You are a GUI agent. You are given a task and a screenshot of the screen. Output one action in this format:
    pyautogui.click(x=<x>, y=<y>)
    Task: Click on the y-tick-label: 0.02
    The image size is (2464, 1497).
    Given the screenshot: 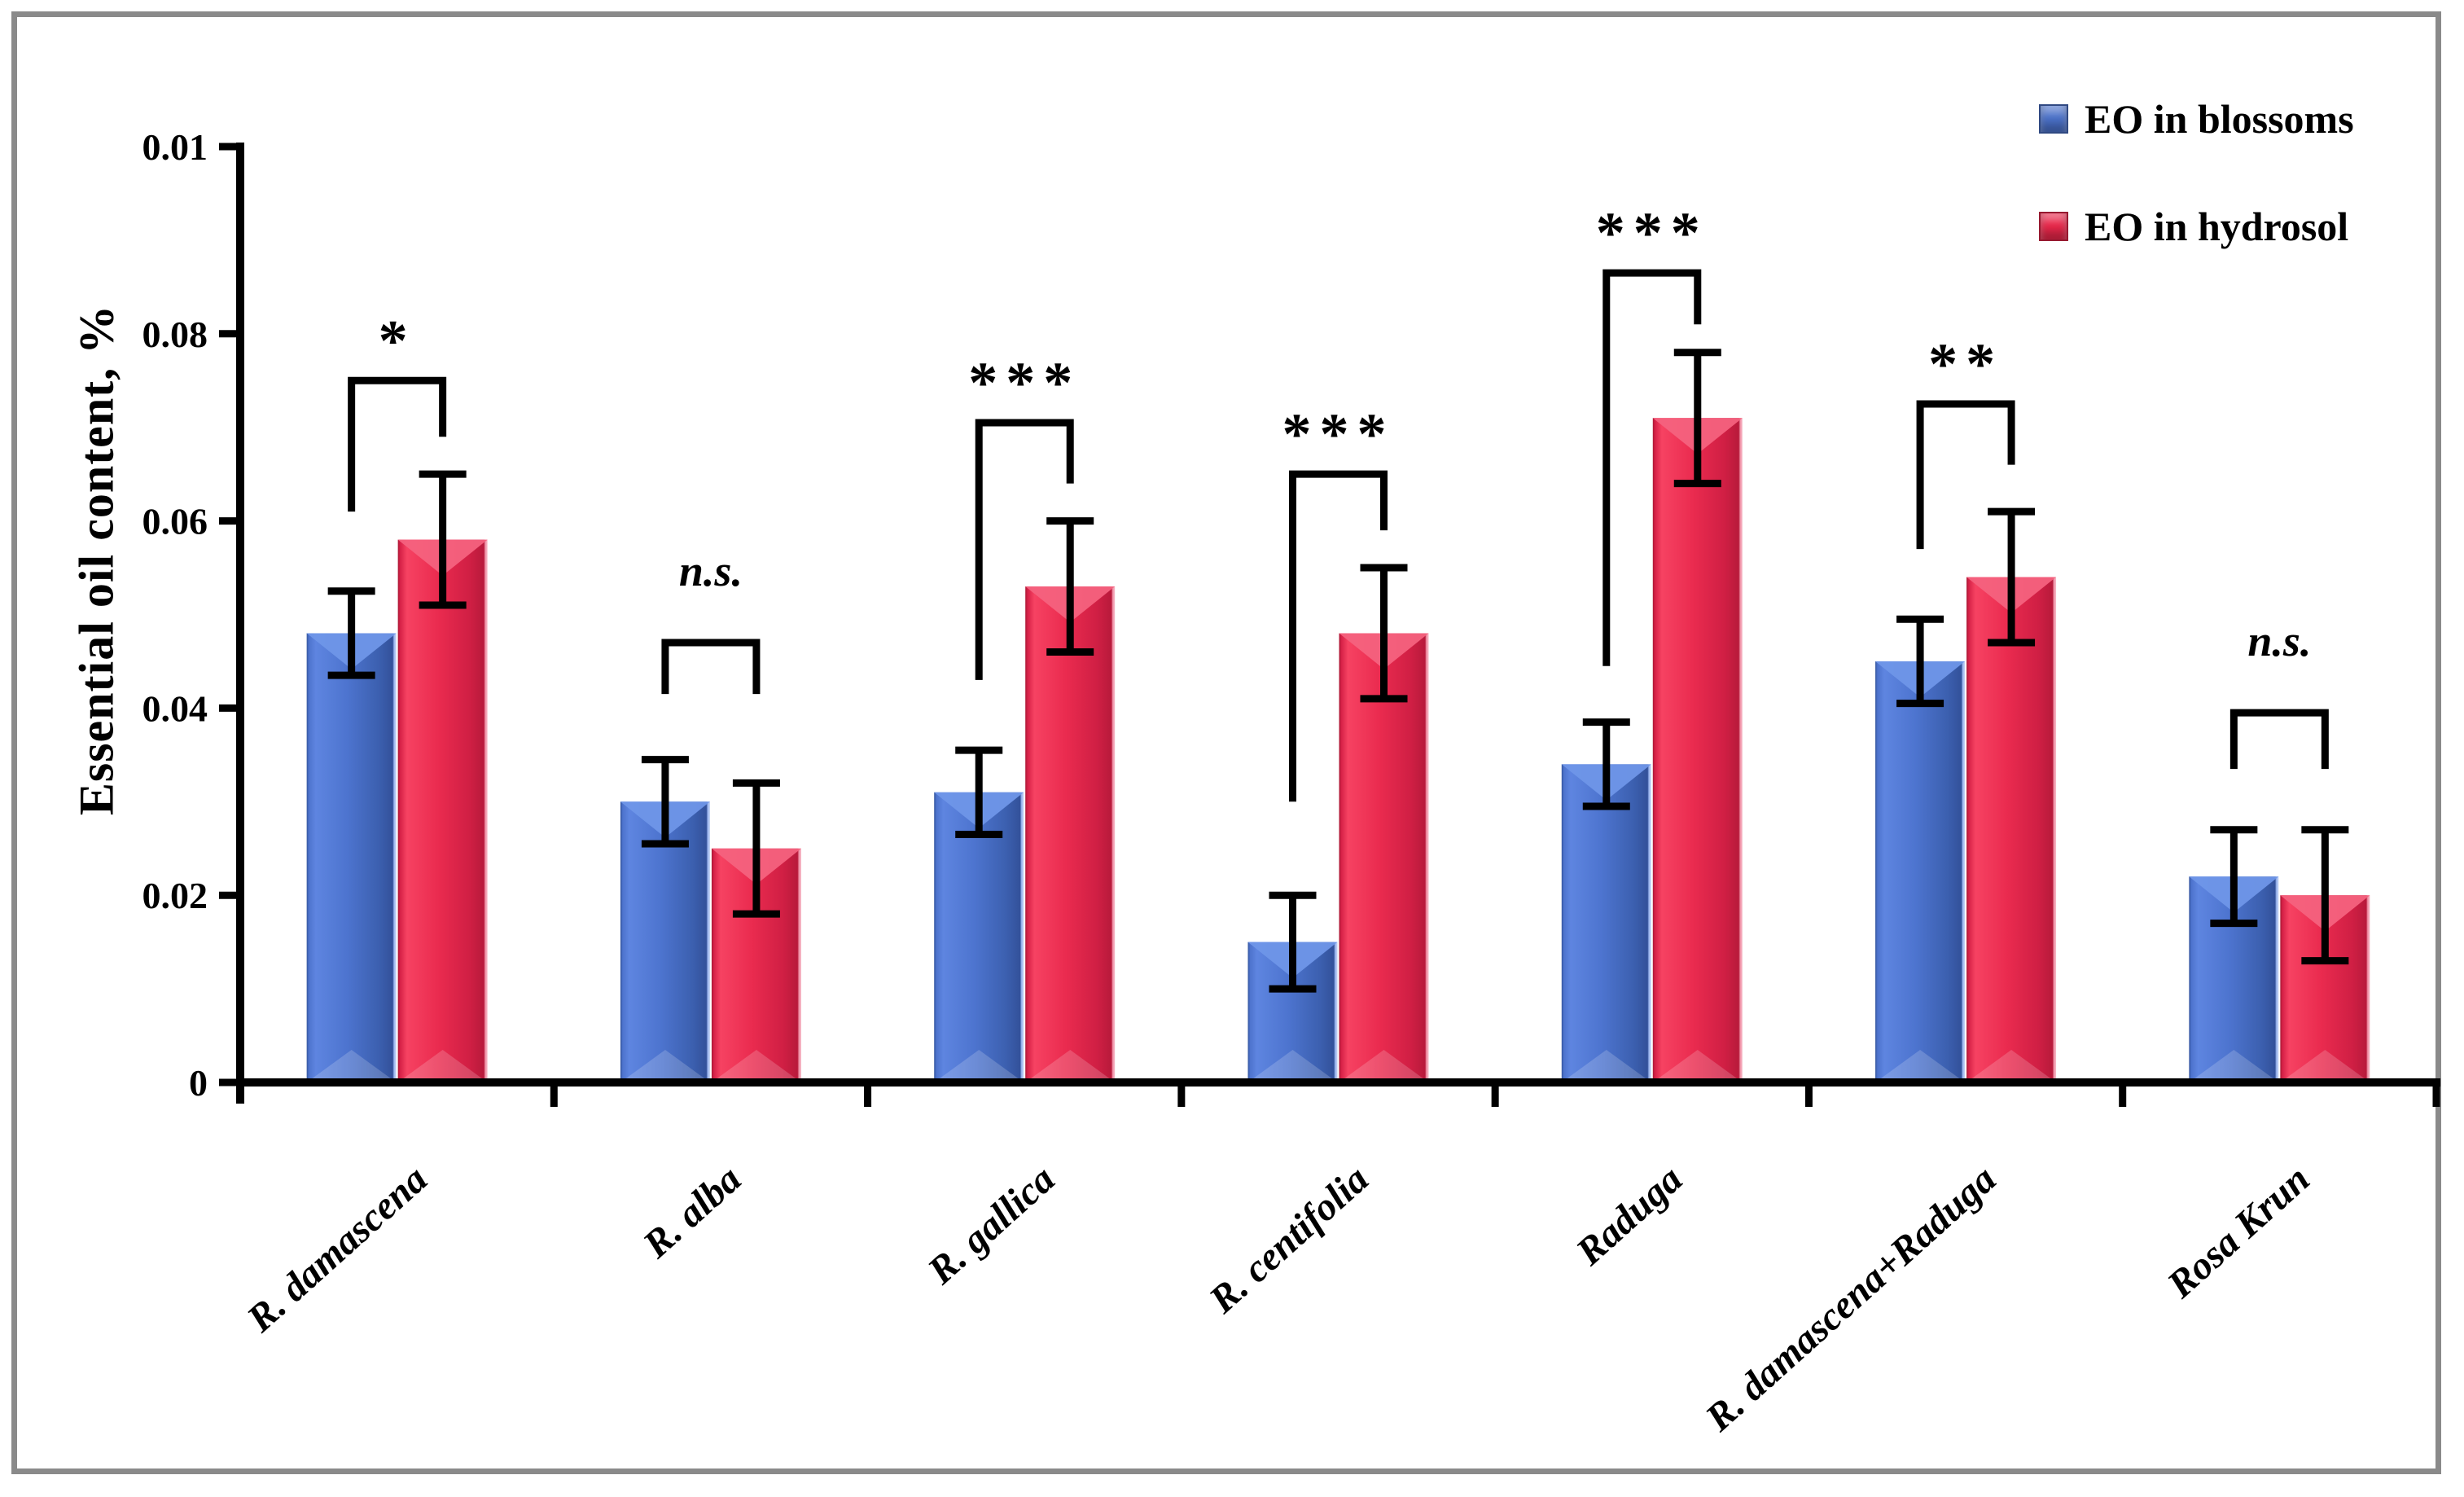 What is the action you would take?
    pyautogui.click(x=175, y=895)
    